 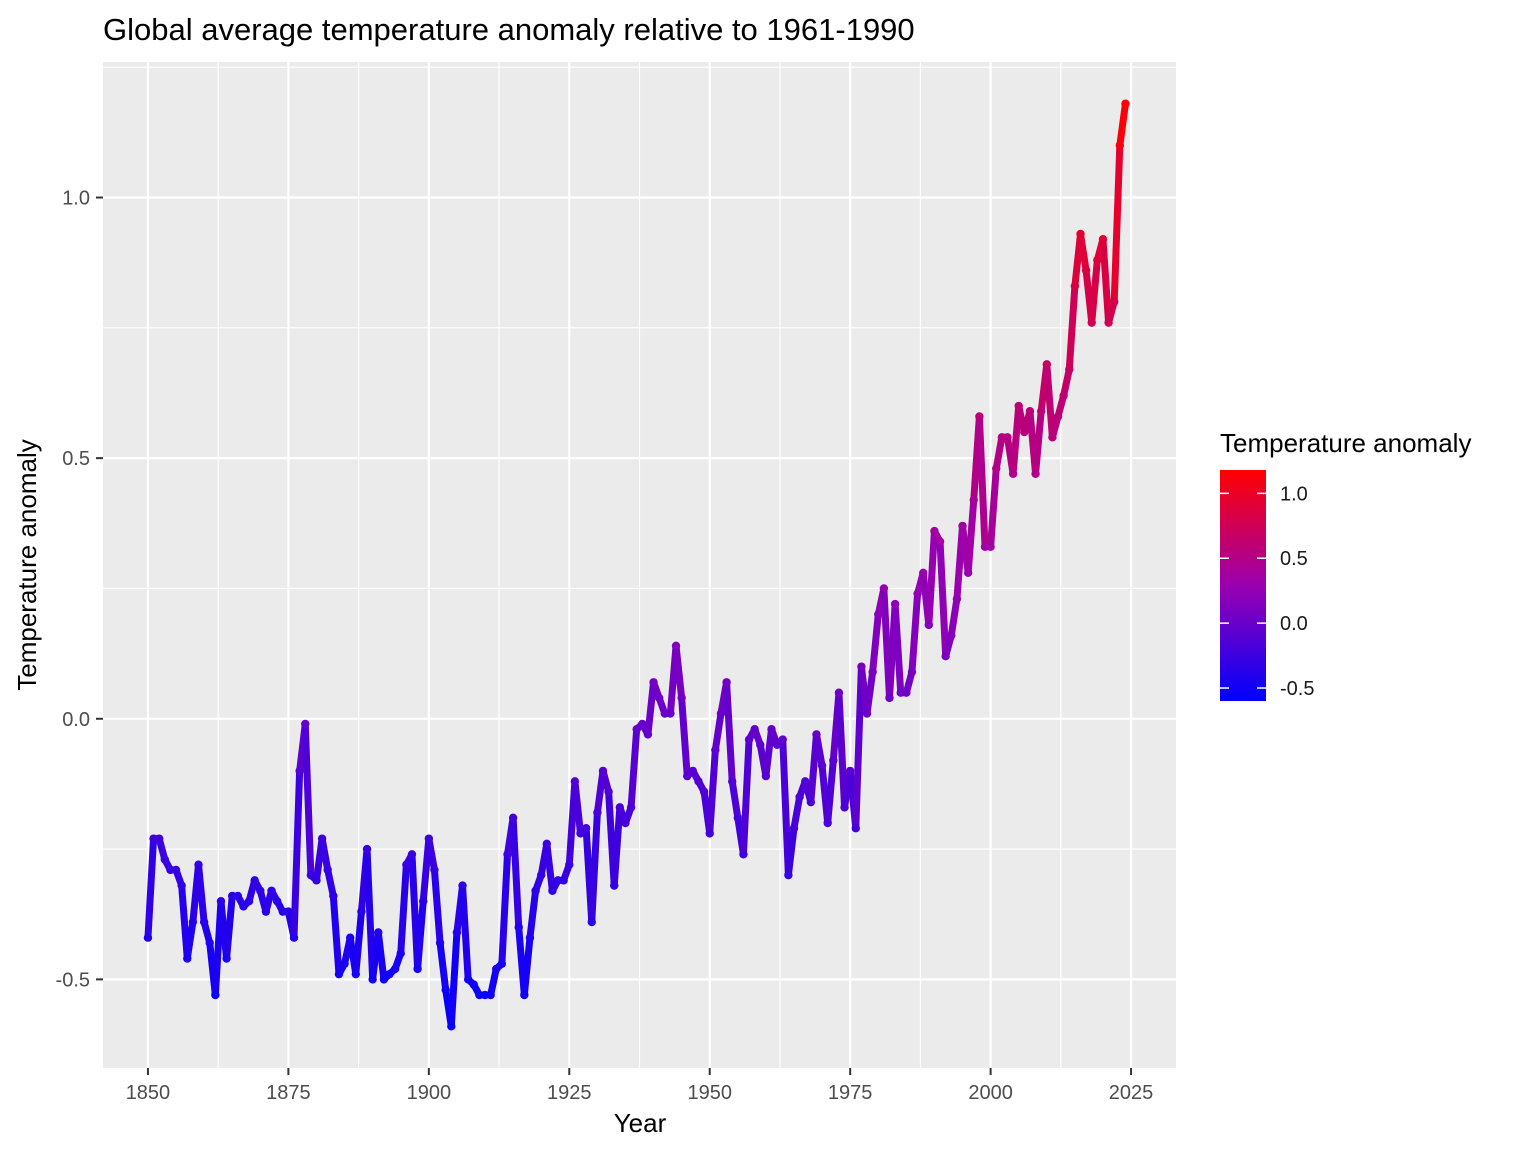 I want to click on legend-tick-label: 0.5, so click(x=1294, y=559).